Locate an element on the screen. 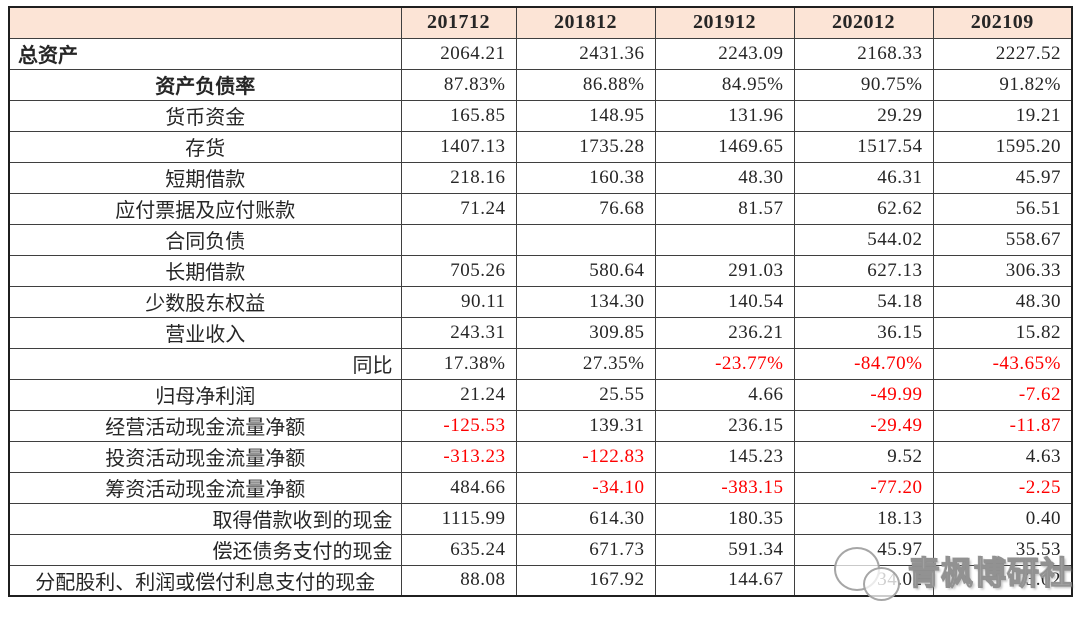 The width and height of the screenshot is (1080, 623). value-cell: 580.64 is located at coordinates (585, 270).